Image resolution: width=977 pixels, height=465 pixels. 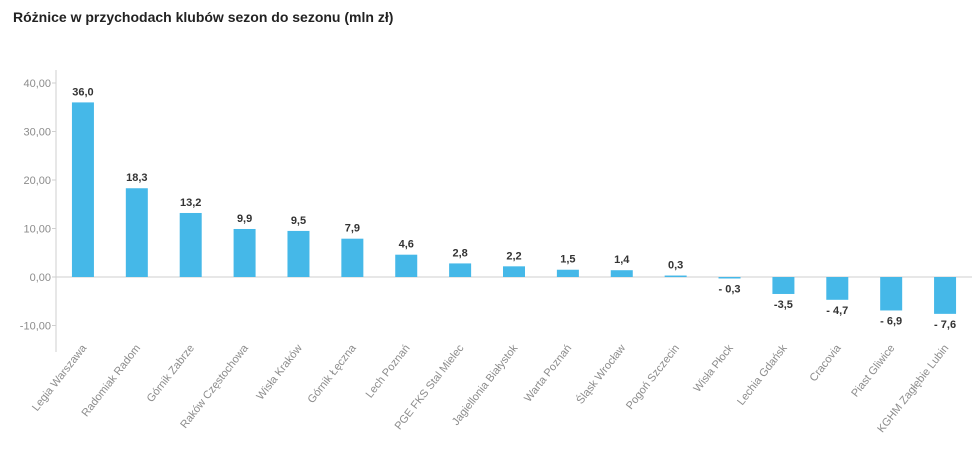 What do you see at coordinates (762, 375) in the screenshot?
I see `category-label: Lechia Gdańsk` at bounding box center [762, 375].